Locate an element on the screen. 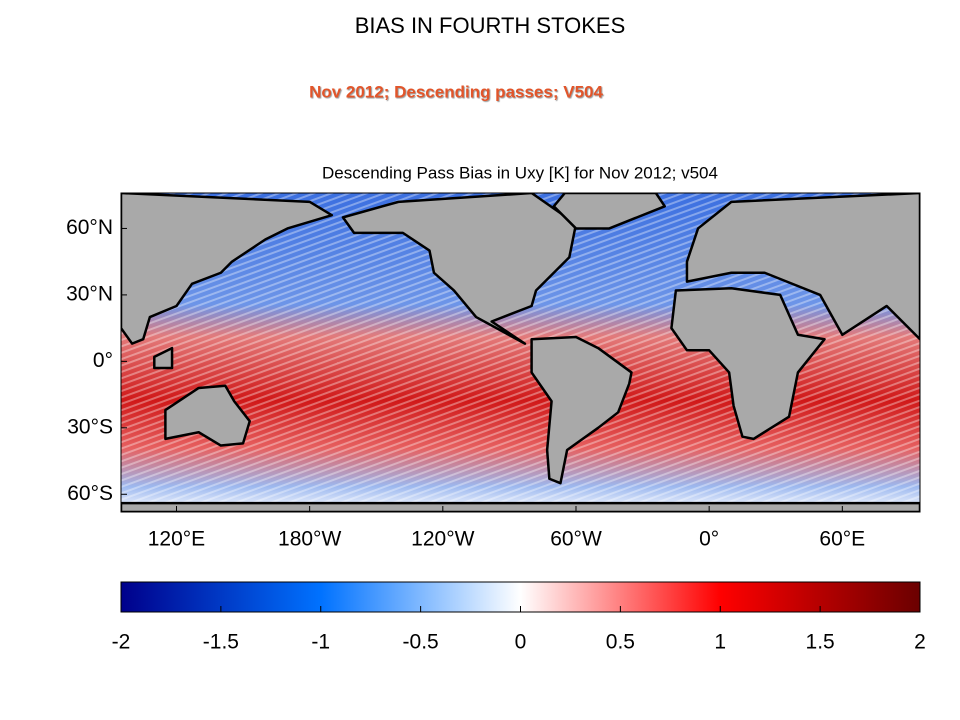 This screenshot has height=720, width=960. y-tick-label: 30°S is located at coordinates (90, 426).